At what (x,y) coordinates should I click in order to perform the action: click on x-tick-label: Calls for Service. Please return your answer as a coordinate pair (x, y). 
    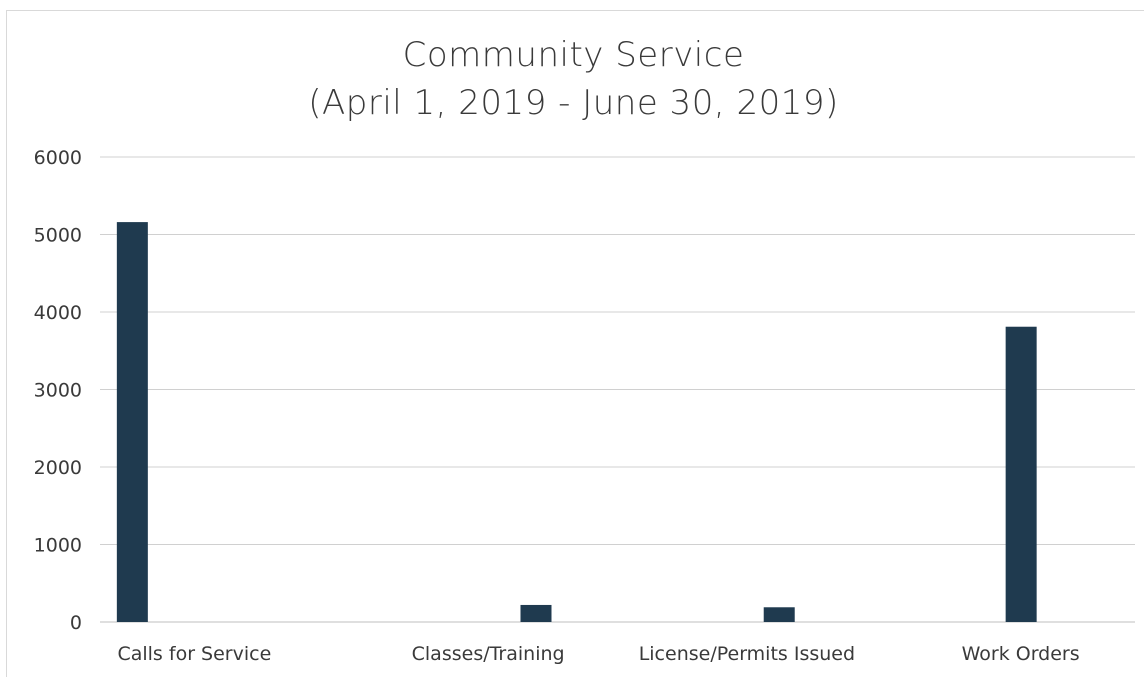
    Looking at the image, I should click on (194, 654).